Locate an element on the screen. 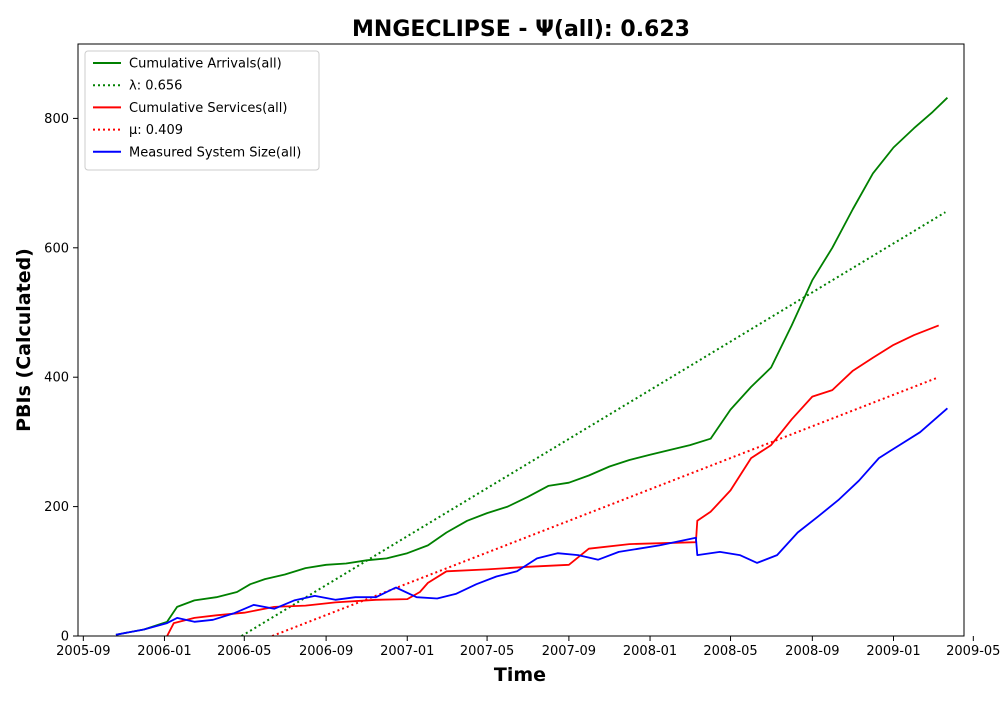  x-tick-label: 2006-09 is located at coordinates (326, 651).